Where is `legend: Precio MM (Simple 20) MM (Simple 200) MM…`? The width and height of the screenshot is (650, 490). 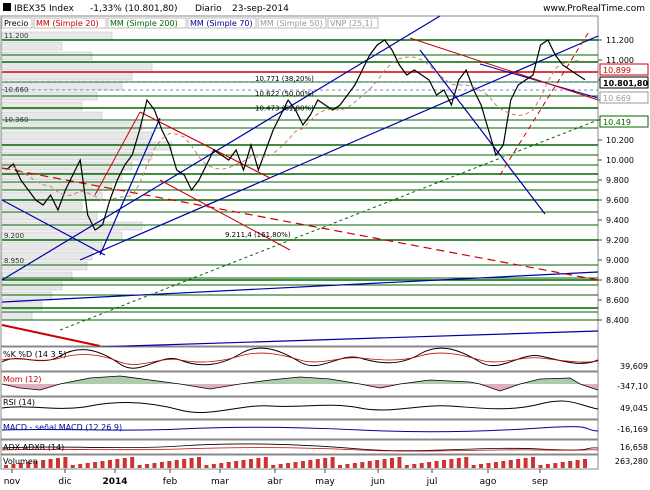
legend: Precio MM (Simple 20) MM (Simple 200) MM… is located at coordinates (190, 23).